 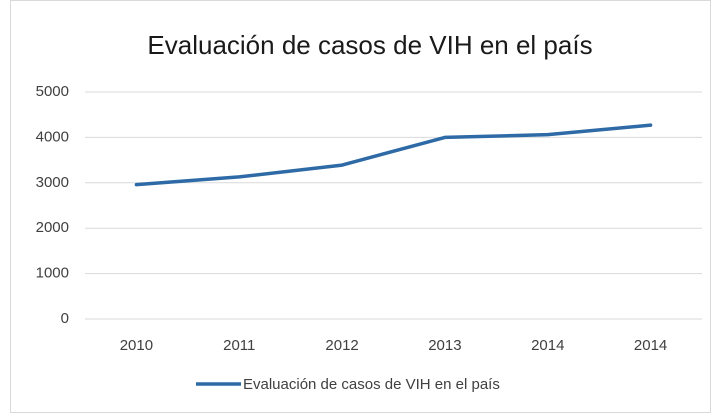 What do you see at coordinates (65, 318) in the screenshot?
I see `y-tick-label: 0` at bounding box center [65, 318].